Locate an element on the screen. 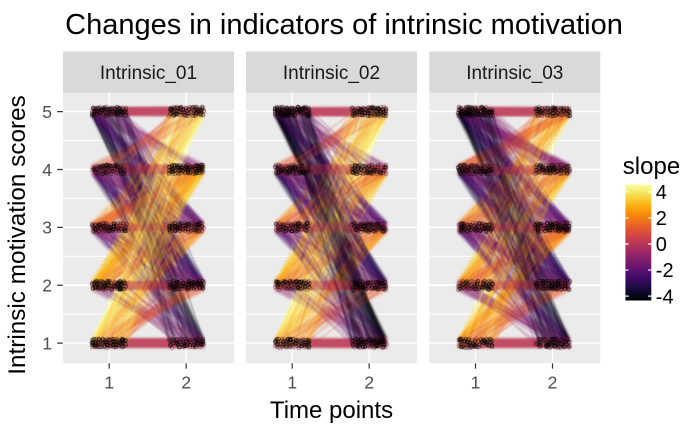 Image resolution: width=700 pixels, height=437 pixels. svg-text: Time points is located at coordinates (331, 410).